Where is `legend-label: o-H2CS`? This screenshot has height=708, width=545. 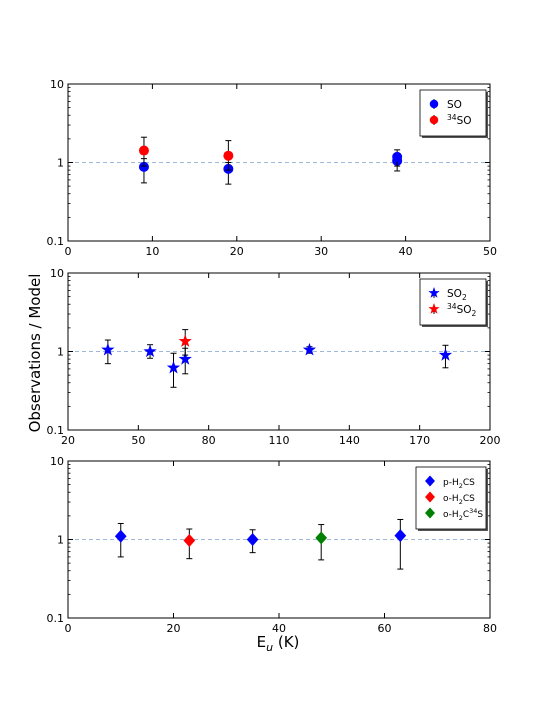
legend-label: o-H2CS is located at coordinates (459, 500).